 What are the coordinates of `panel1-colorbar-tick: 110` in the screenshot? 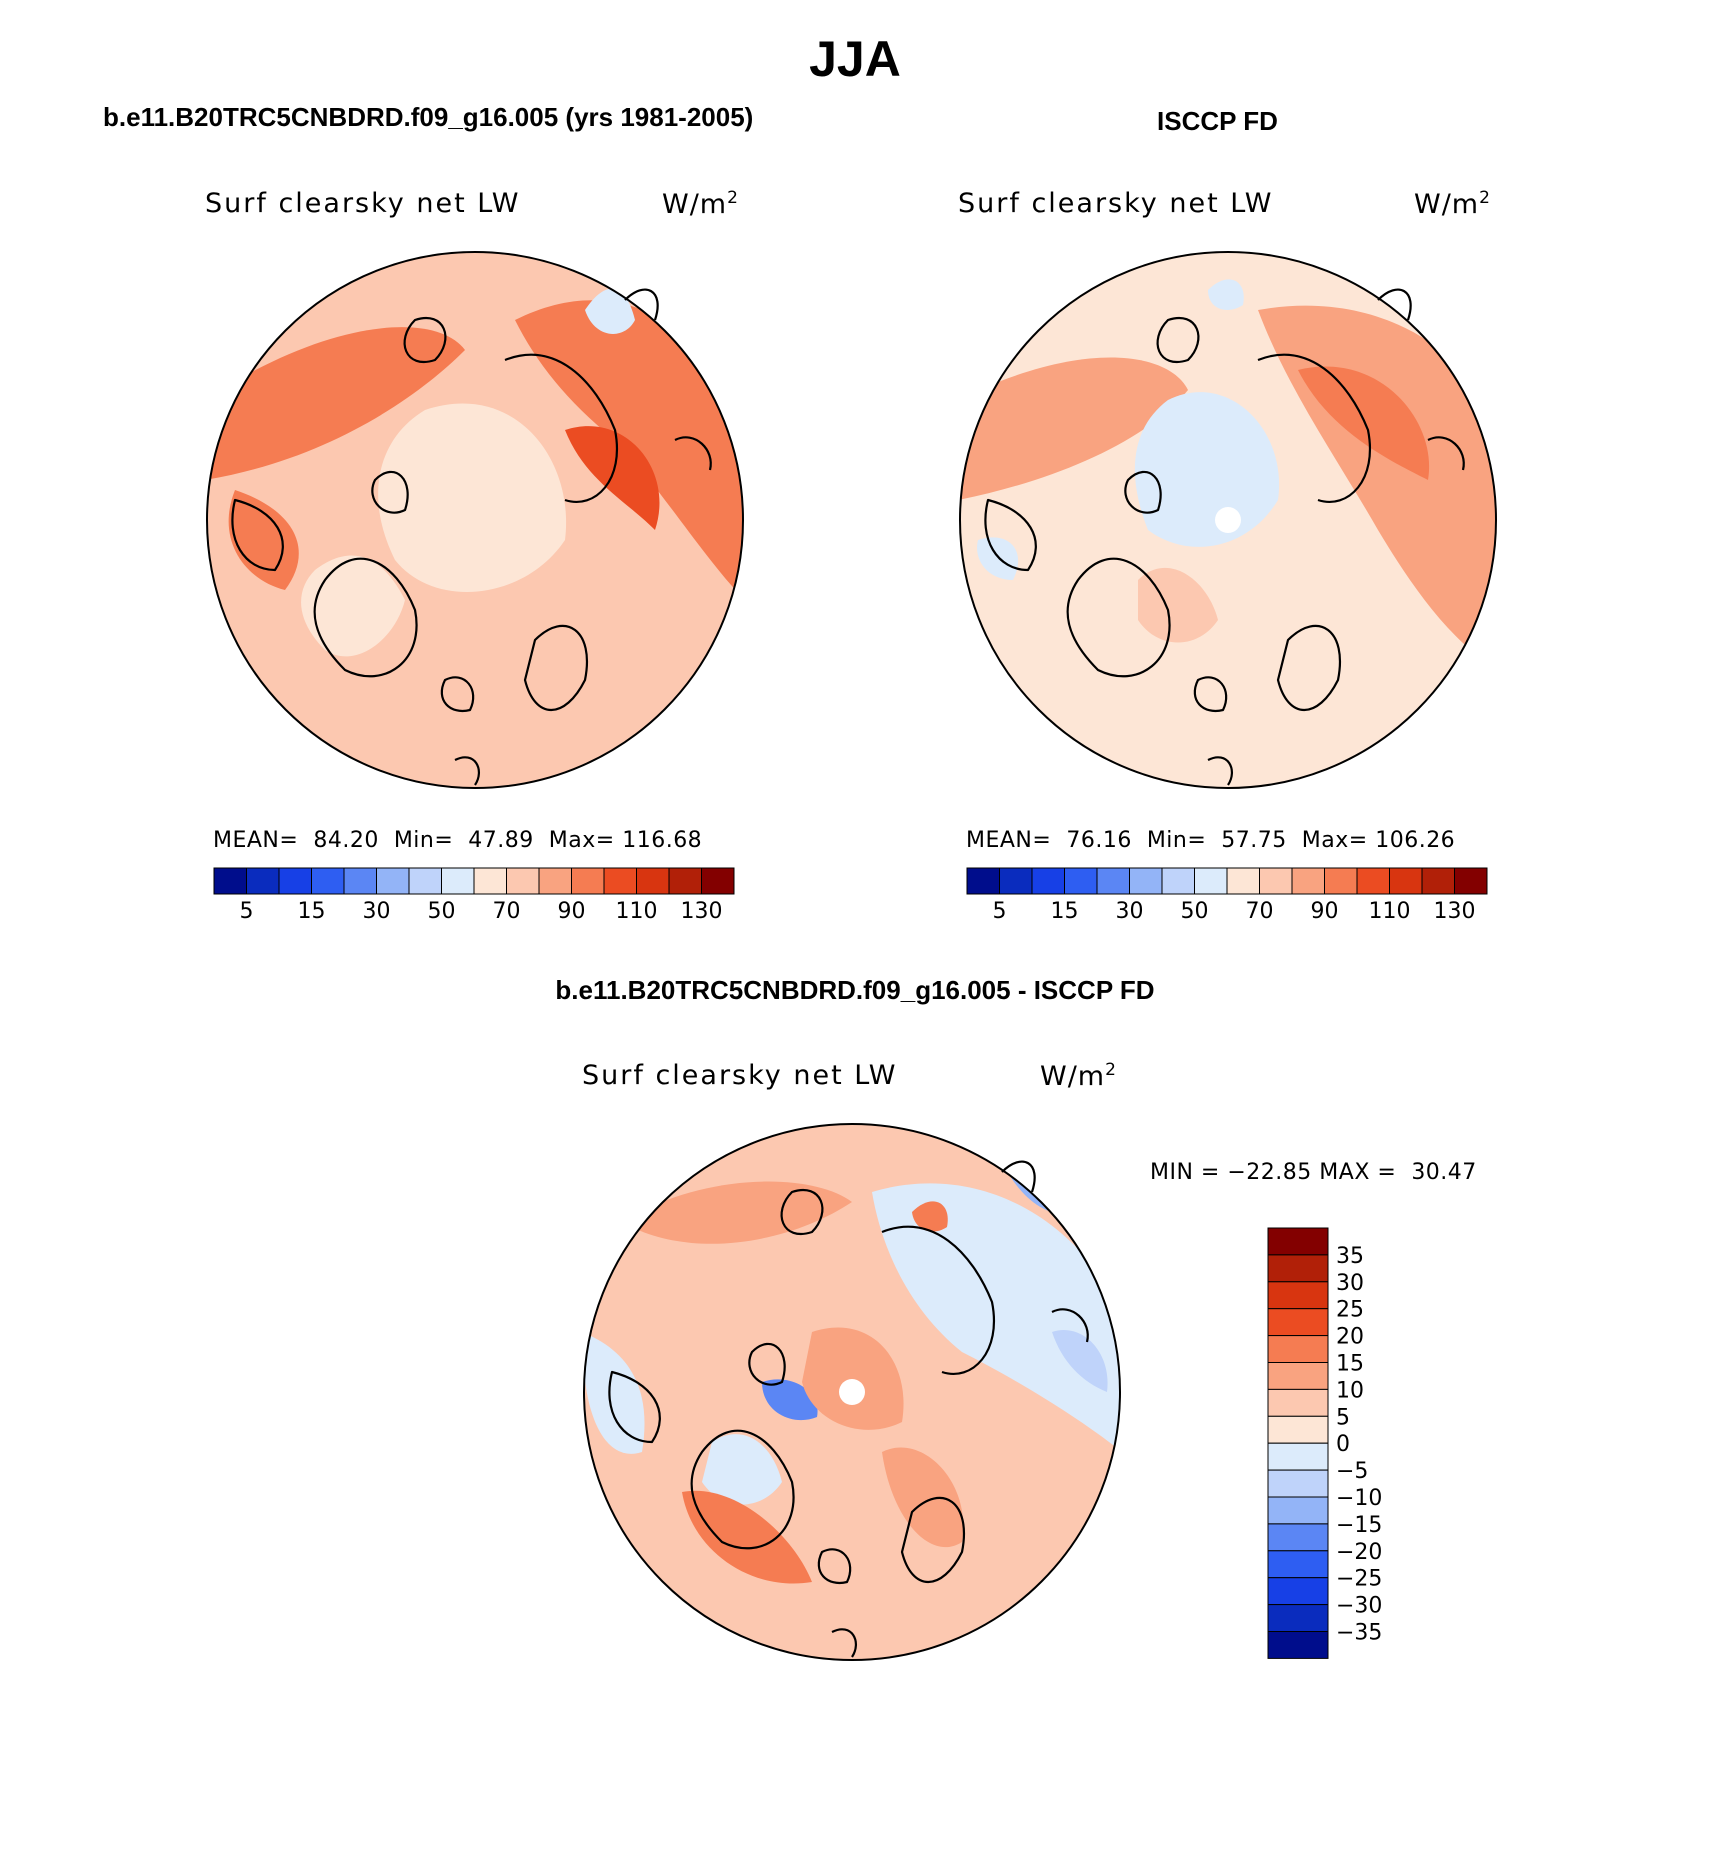 It's located at (637, 911).